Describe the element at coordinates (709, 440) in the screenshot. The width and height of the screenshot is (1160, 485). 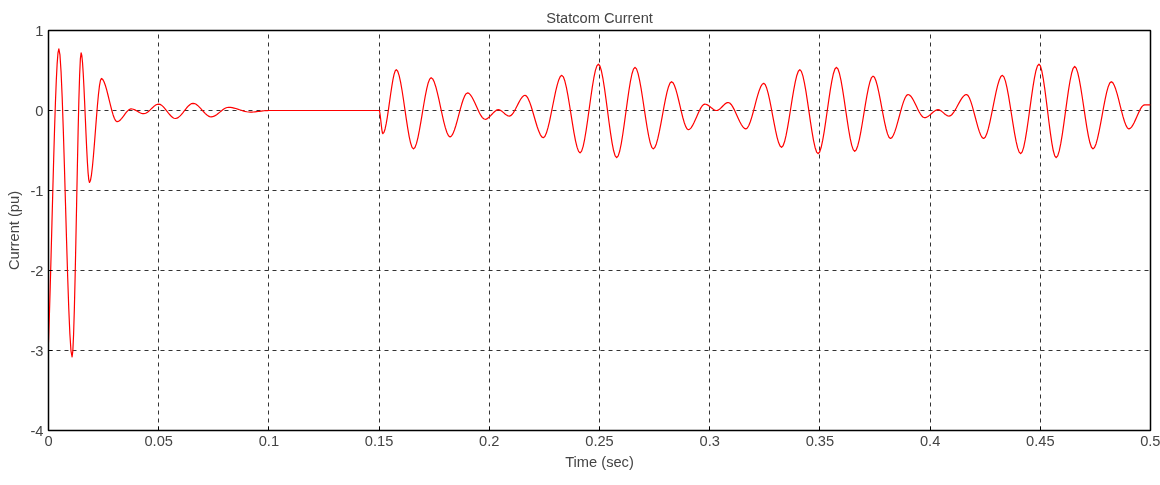
I see `x-tick-label: 0.3` at that location.